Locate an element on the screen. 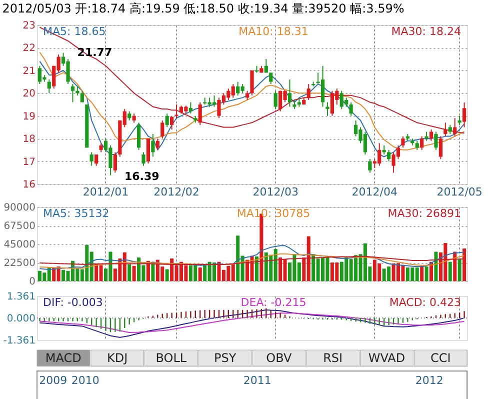 The image size is (501, 399). y-tick-label: 90000 is located at coordinates (20, 208).